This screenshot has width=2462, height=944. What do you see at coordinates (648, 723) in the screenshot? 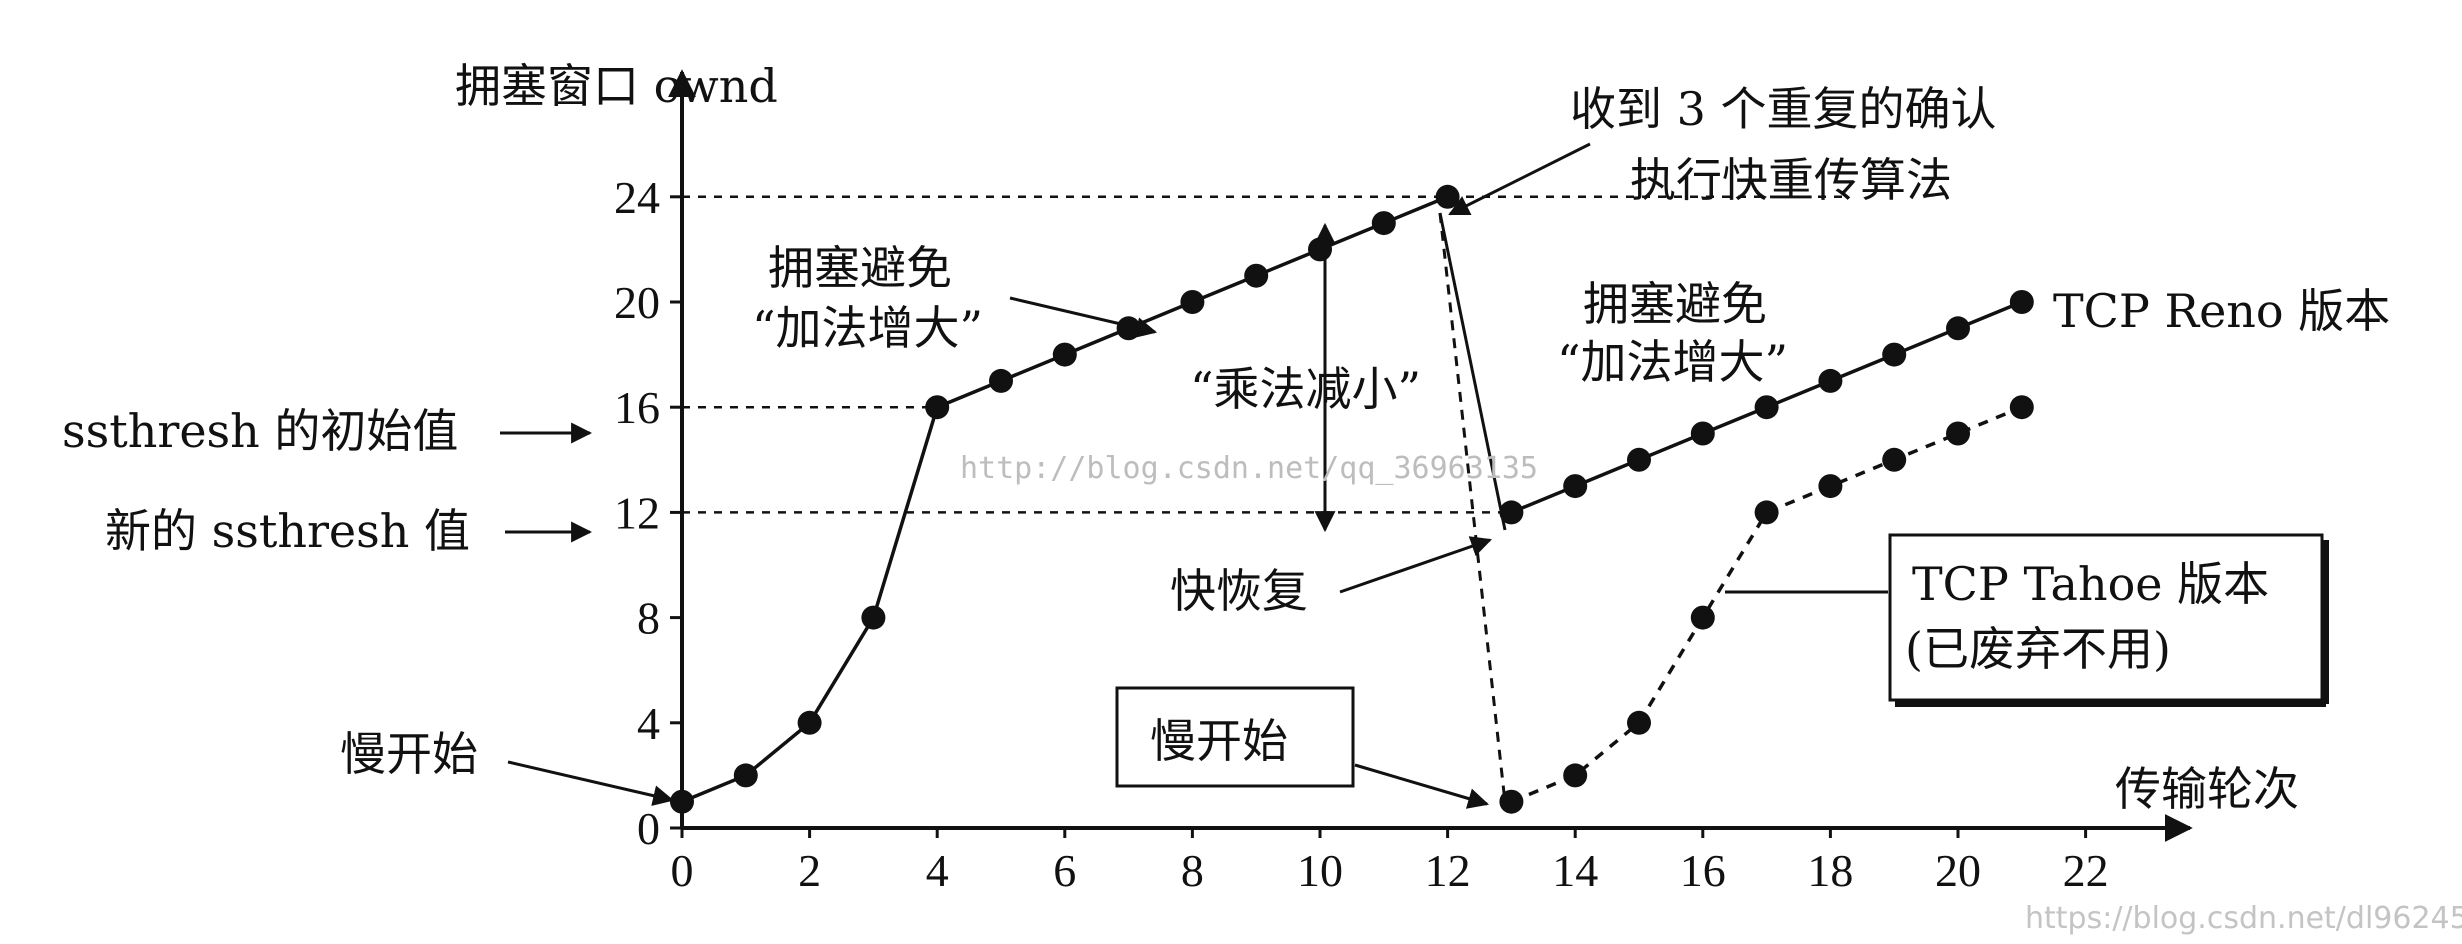
I see `y-tick-label: 4` at bounding box center [648, 723].